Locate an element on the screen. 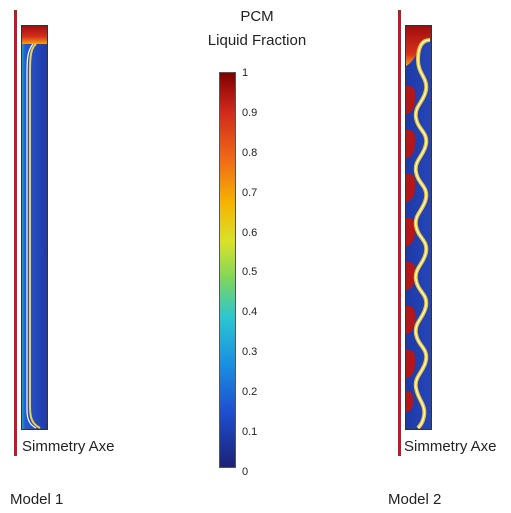 This screenshot has width=511, height=513. legend-tick-0-9: 0.9 is located at coordinates (250, 113).